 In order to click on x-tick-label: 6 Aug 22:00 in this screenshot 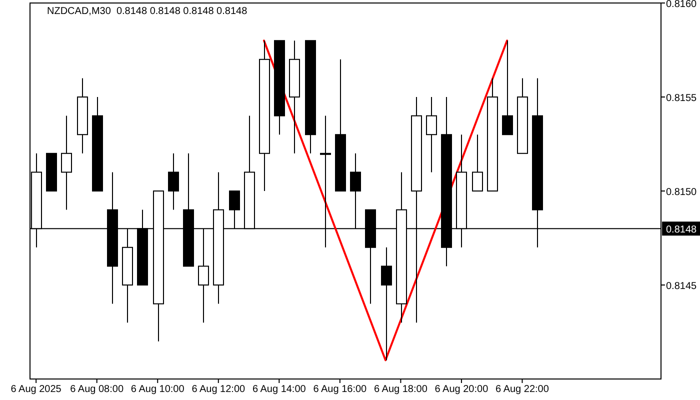, I will do `click(523, 389)`.